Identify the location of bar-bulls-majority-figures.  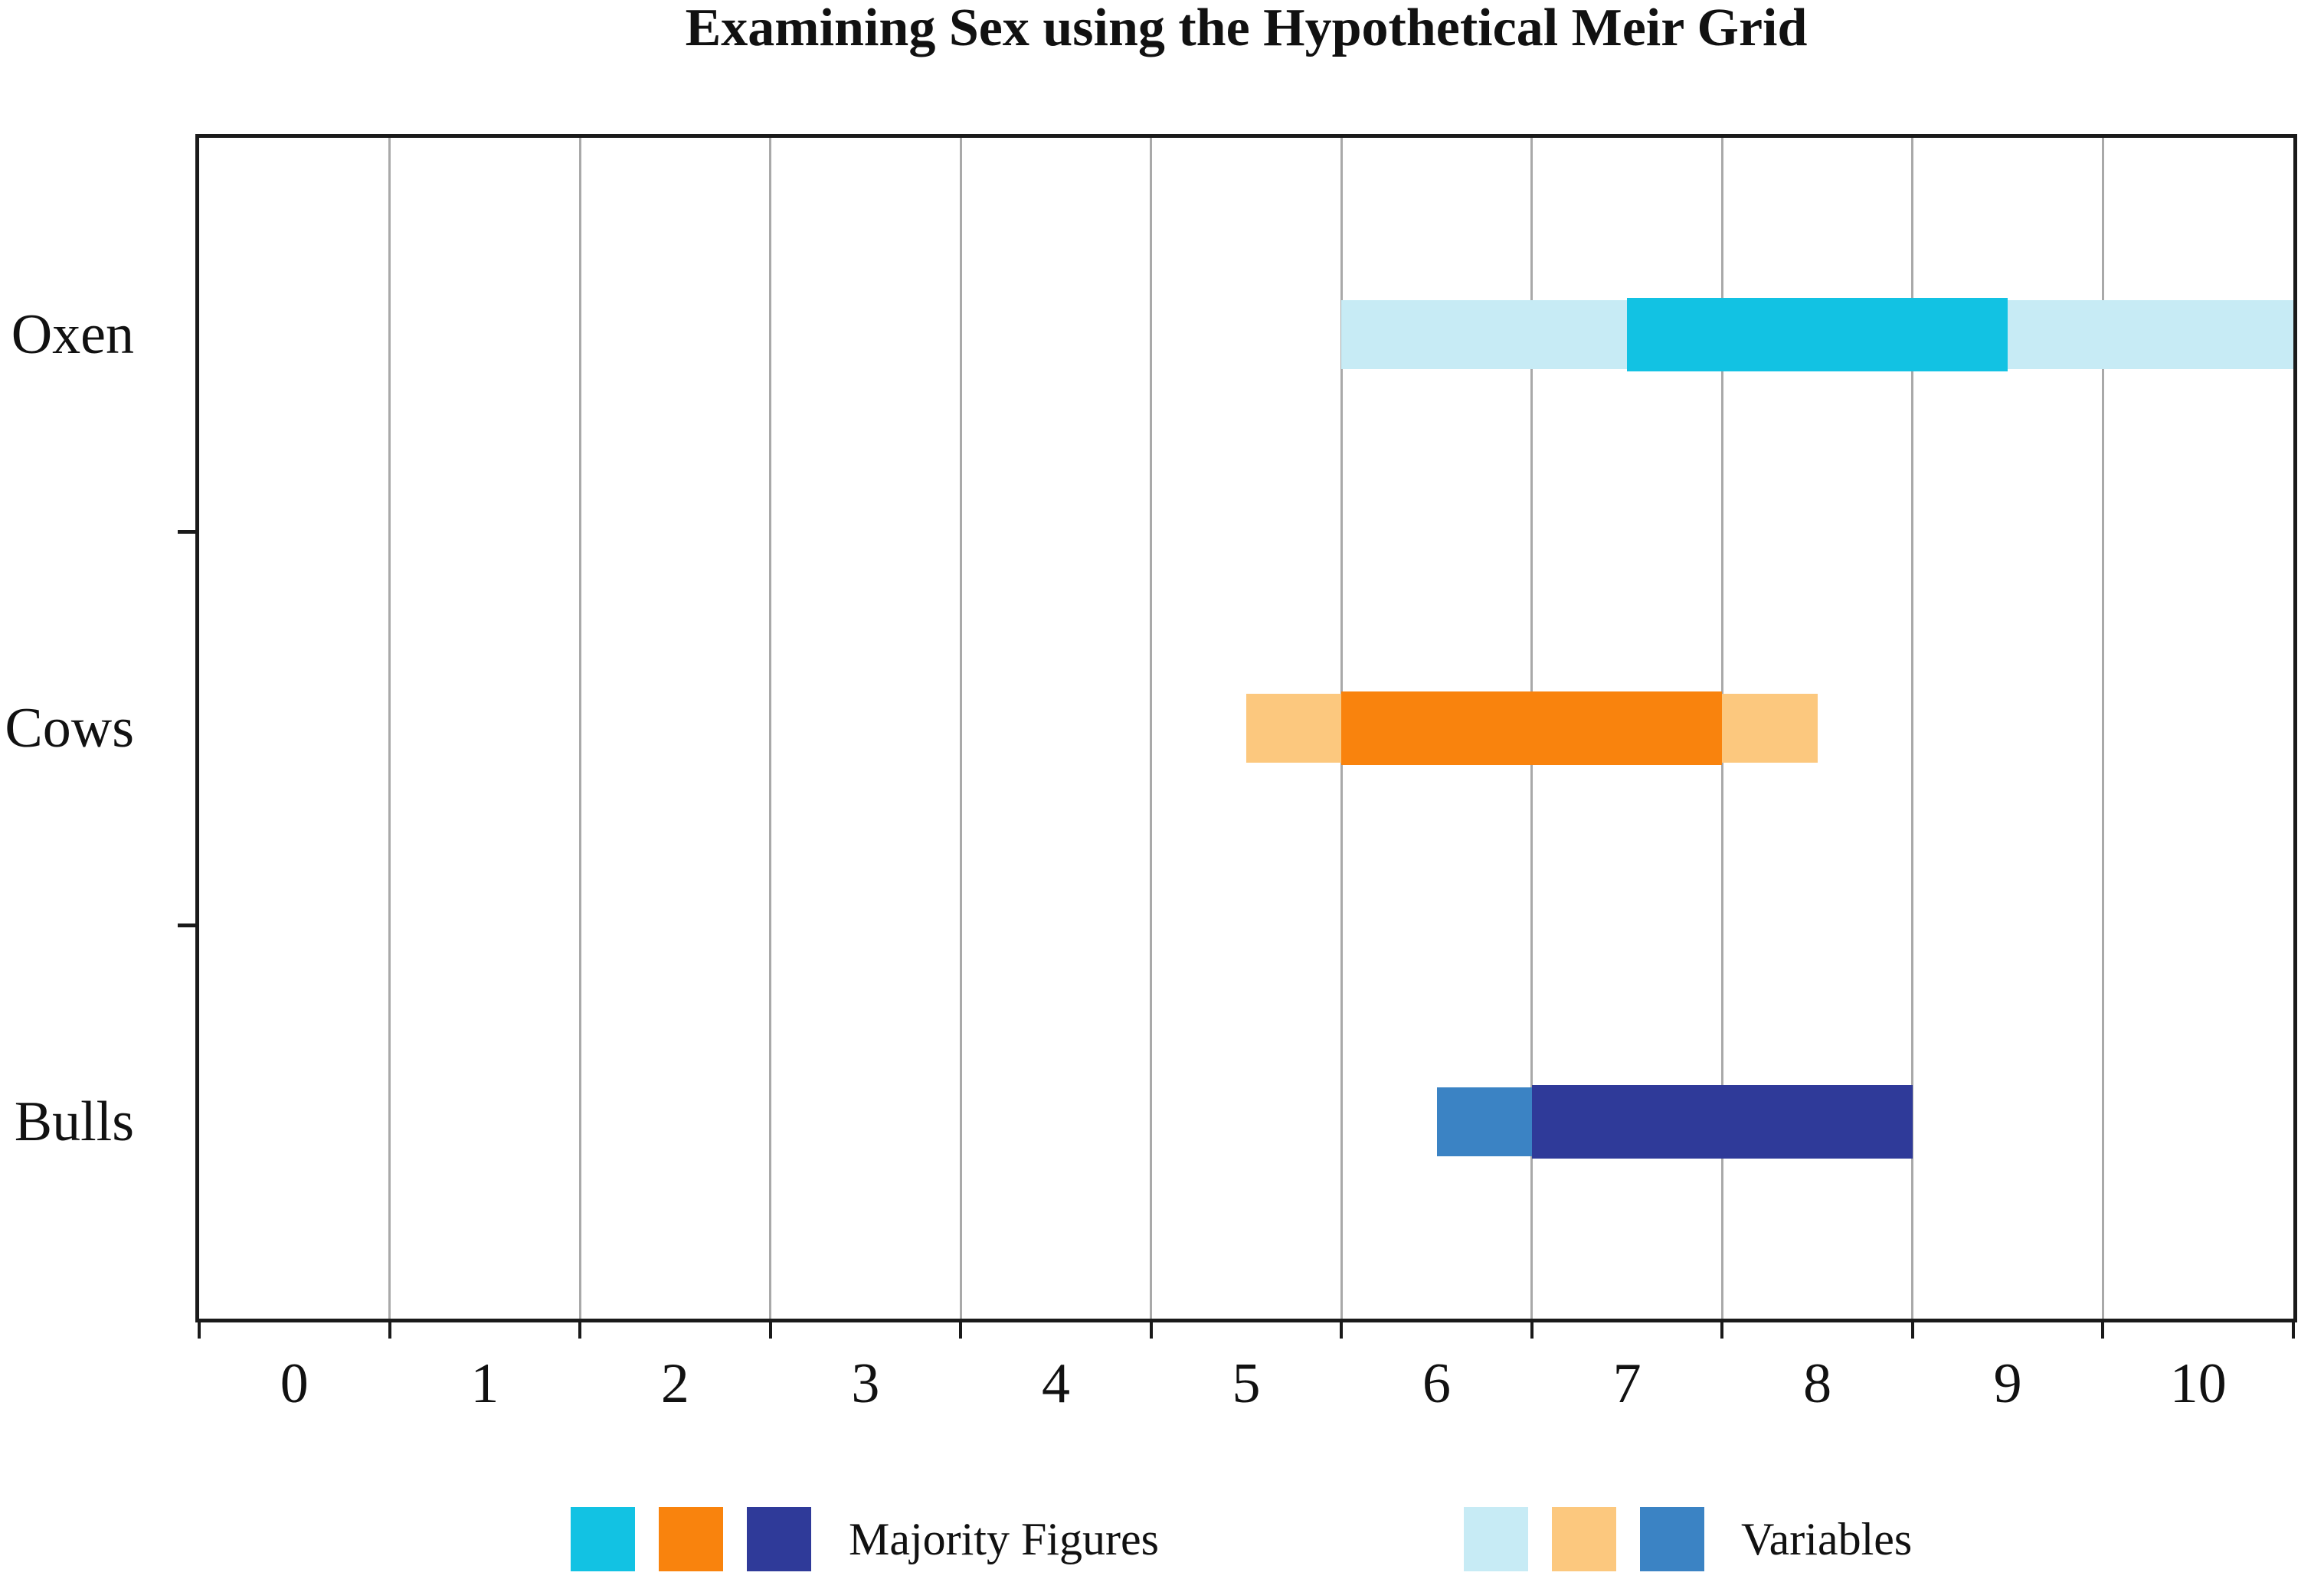
(1722, 1122).